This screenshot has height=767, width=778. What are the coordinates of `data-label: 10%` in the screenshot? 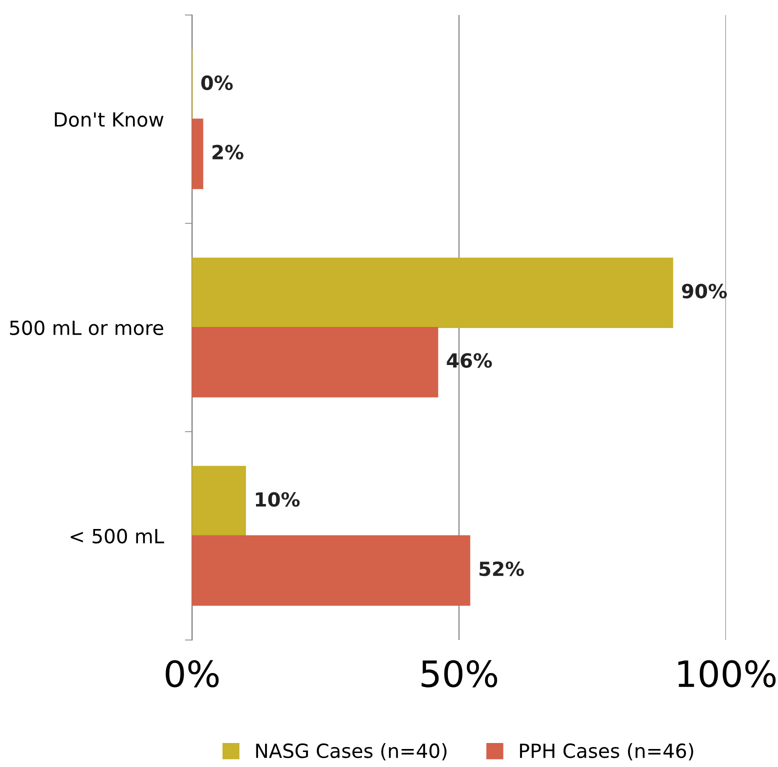 It's located at (278, 499).